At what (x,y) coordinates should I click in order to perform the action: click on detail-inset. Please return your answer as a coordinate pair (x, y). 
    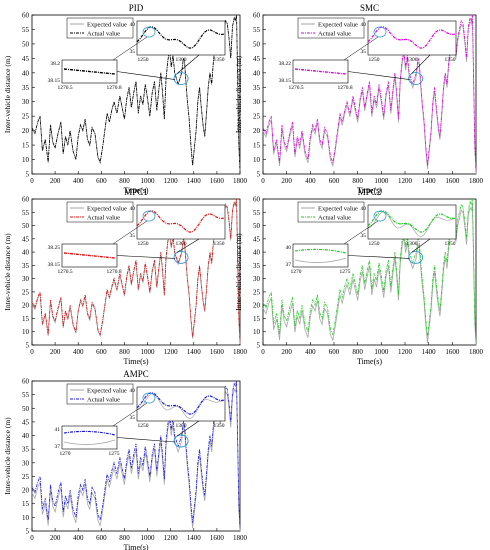
    Looking at the image, I should click on (89, 437).